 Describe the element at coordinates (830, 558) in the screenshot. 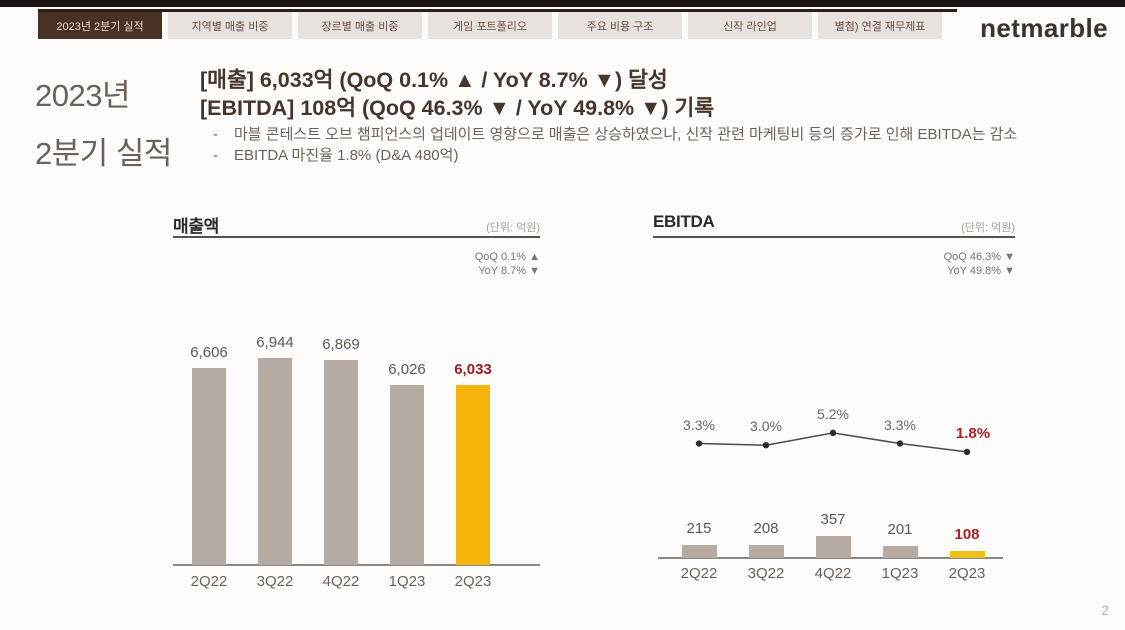

I see `ebitda-x-axis` at that location.